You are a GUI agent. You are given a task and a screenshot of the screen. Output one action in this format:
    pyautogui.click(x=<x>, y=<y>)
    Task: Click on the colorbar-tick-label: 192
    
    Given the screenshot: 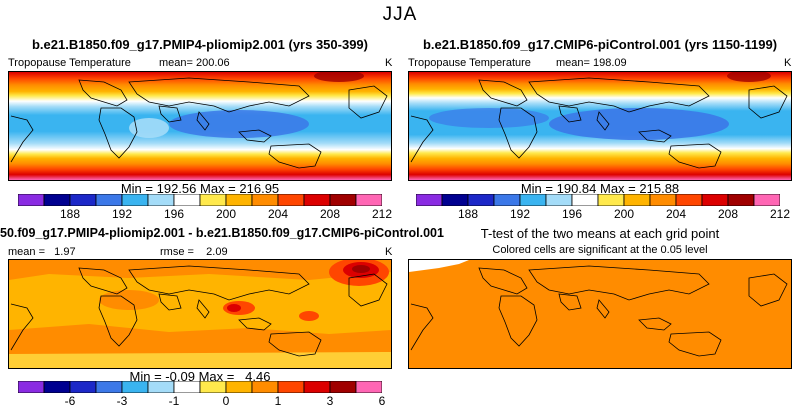 What is the action you would take?
    pyautogui.click(x=122, y=214)
    